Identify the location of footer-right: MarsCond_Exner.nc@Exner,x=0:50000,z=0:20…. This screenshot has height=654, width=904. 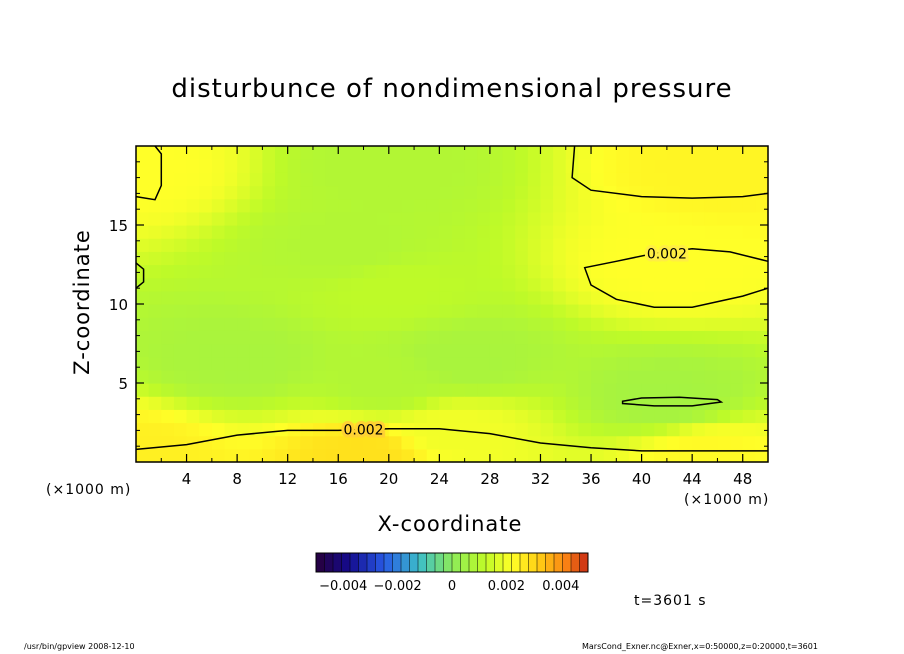
(700, 646).